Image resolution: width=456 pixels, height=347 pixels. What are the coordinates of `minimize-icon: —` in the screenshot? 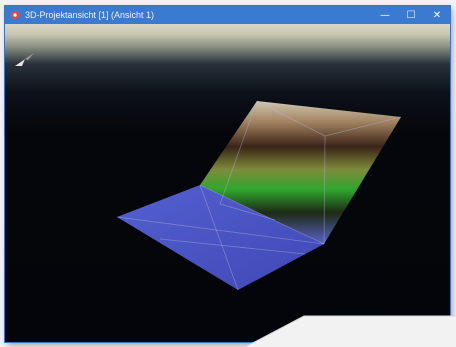 It's located at (385, 15).